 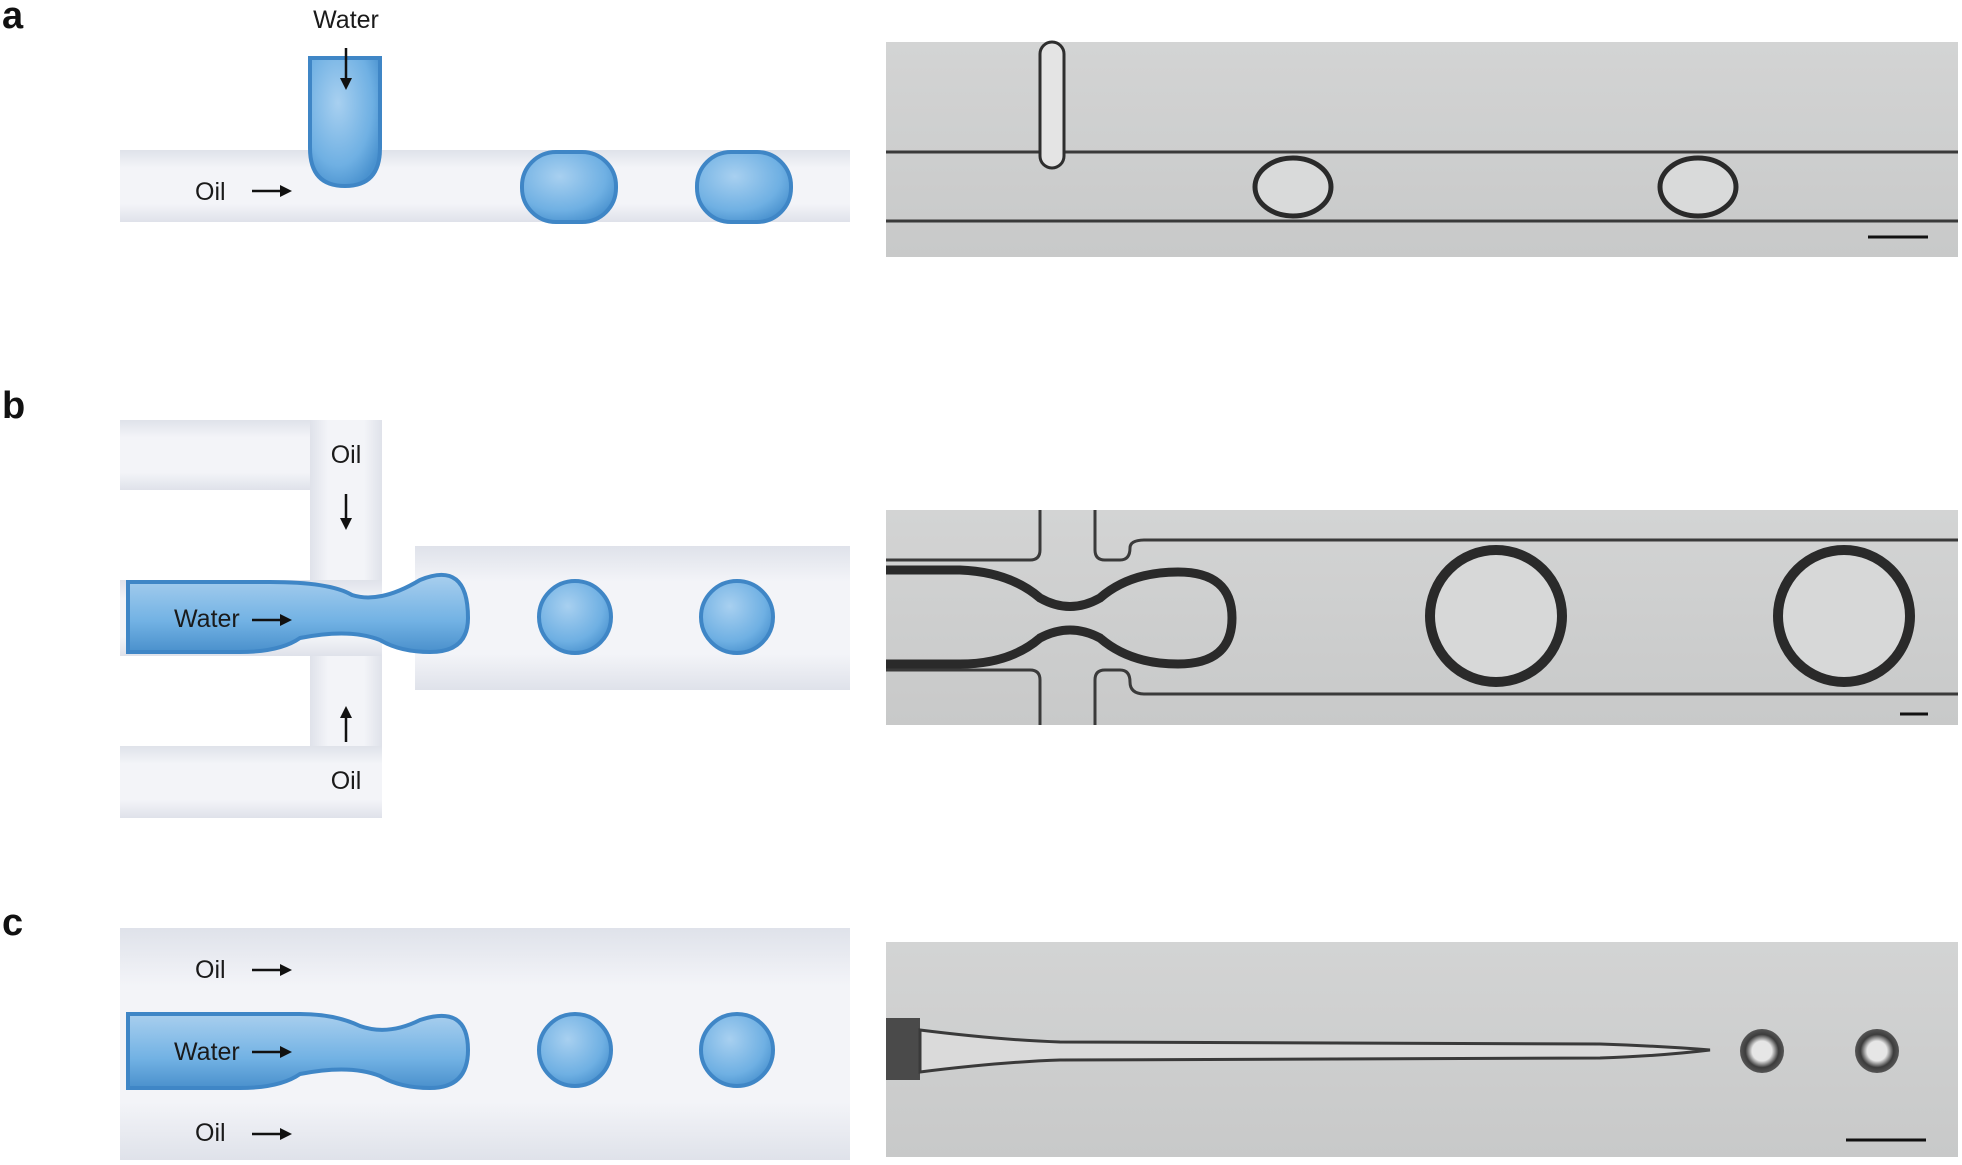 What do you see at coordinates (346, 724) in the screenshot?
I see `up-arrow-icon` at bounding box center [346, 724].